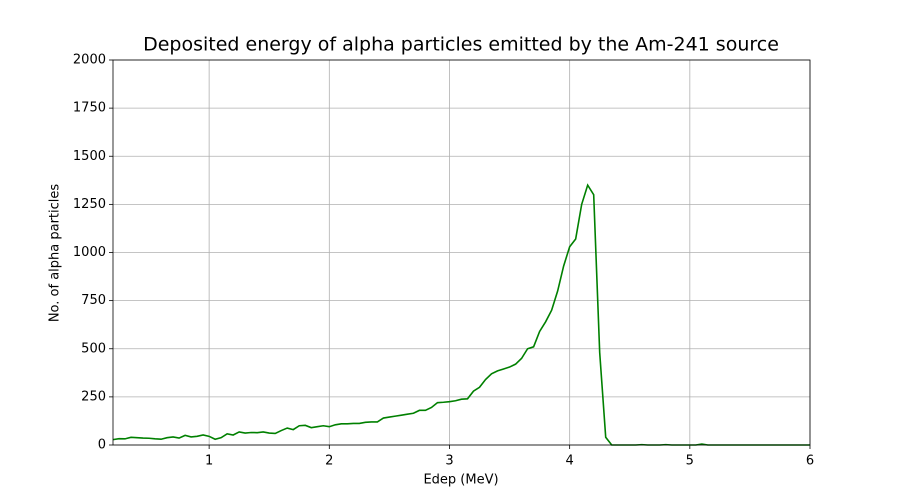  I want to click on y-tick-label: 0, so click(102, 445).